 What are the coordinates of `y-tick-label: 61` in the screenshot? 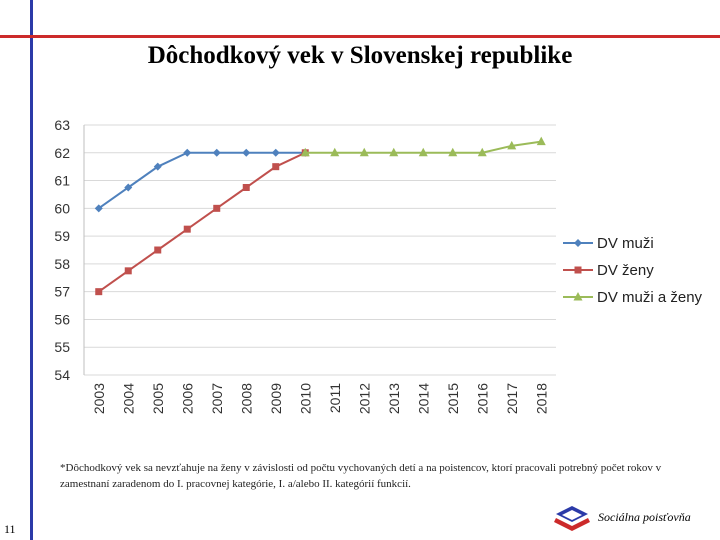 It's located at (62, 181).